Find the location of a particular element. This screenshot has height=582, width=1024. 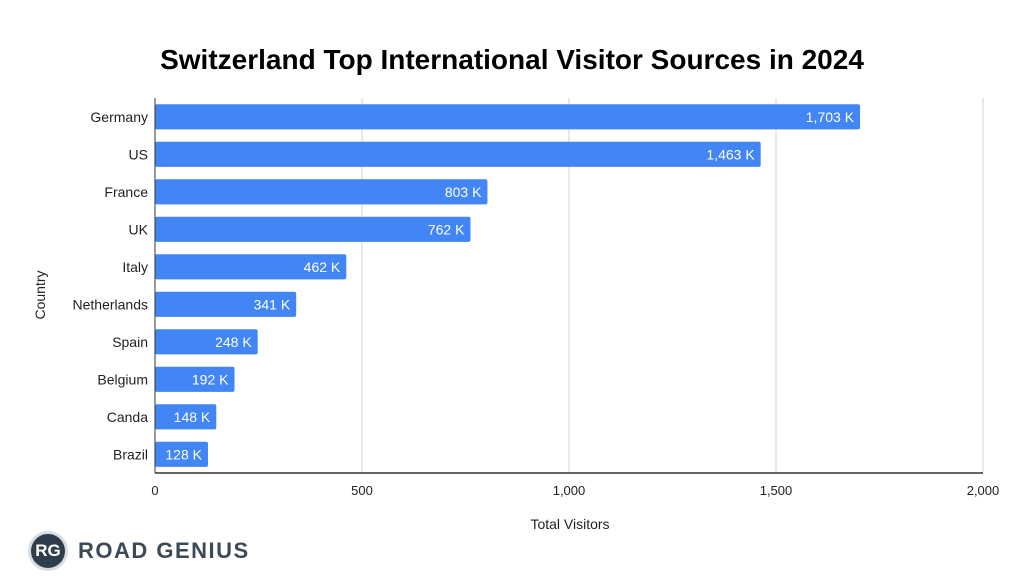

category-label: Italy is located at coordinates (135, 267).